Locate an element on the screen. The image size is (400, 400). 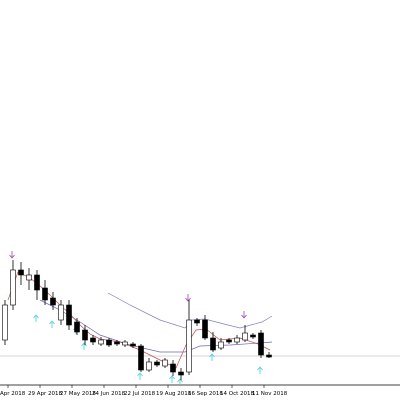
x-tick-label: 22 Jul 2018 is located at coordinates (140, 394).